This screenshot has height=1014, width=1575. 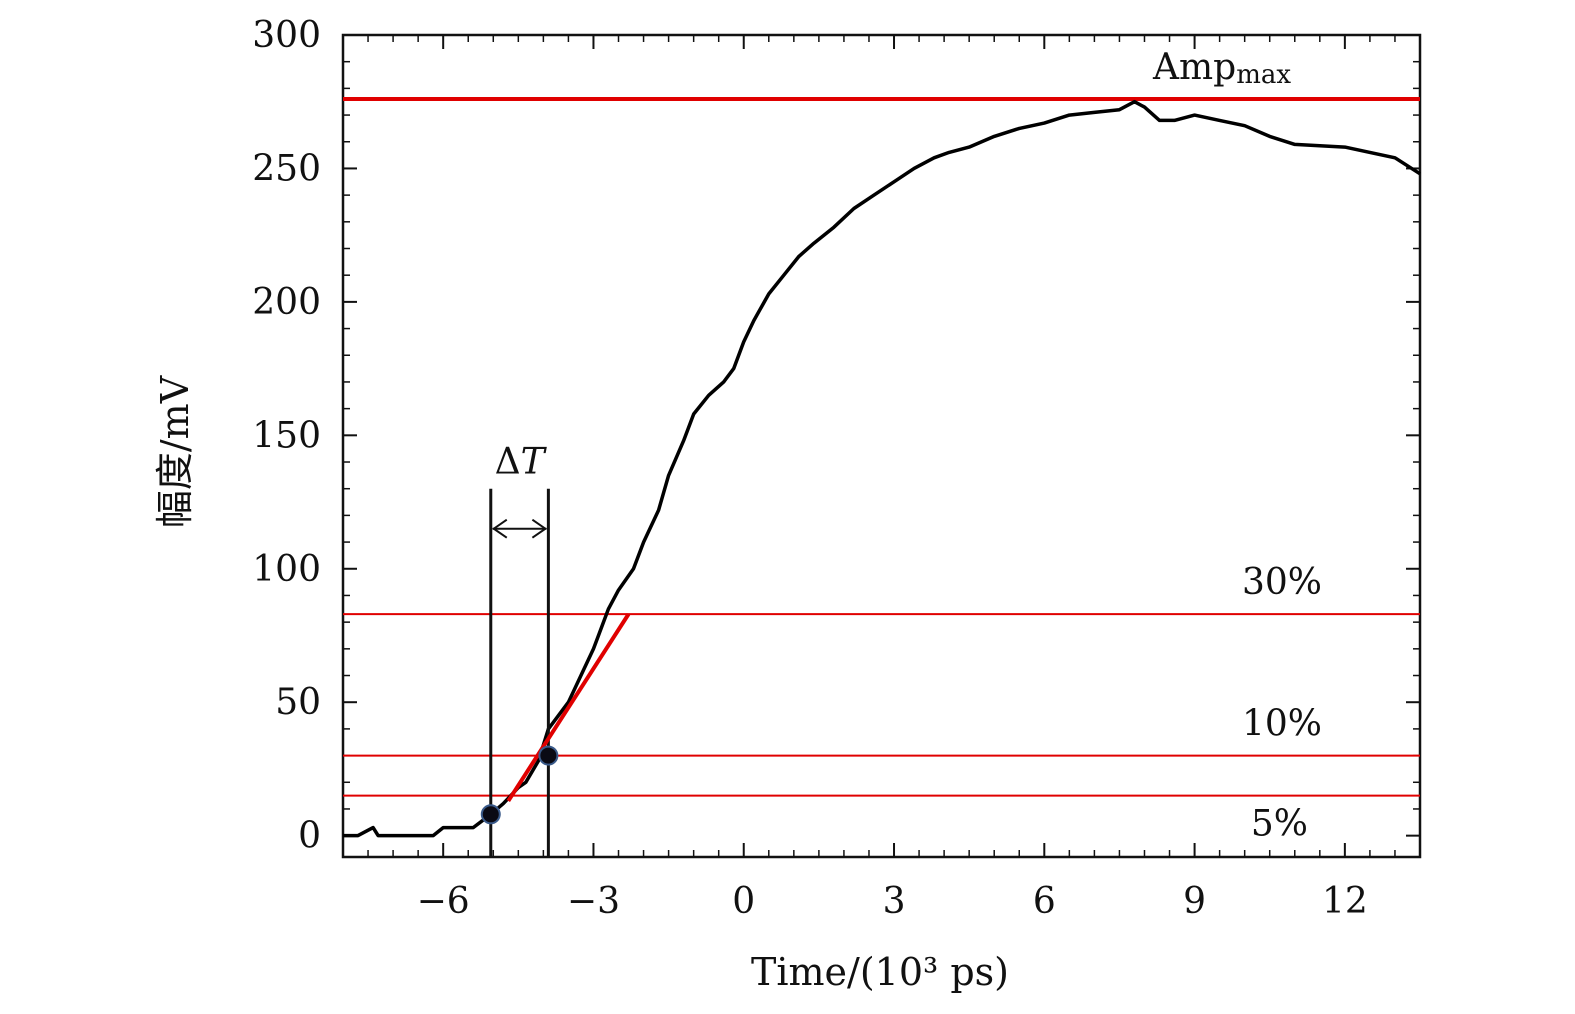 I want to click on x-axis-title: Time/(10³ ps), so click(x=880, y=972).